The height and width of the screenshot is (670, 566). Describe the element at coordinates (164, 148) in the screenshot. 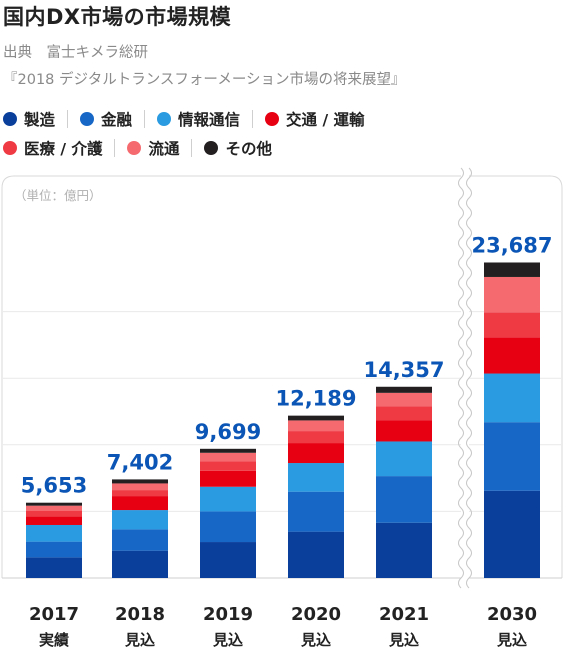

I see `legend-label-distribution: 流通` at that location.